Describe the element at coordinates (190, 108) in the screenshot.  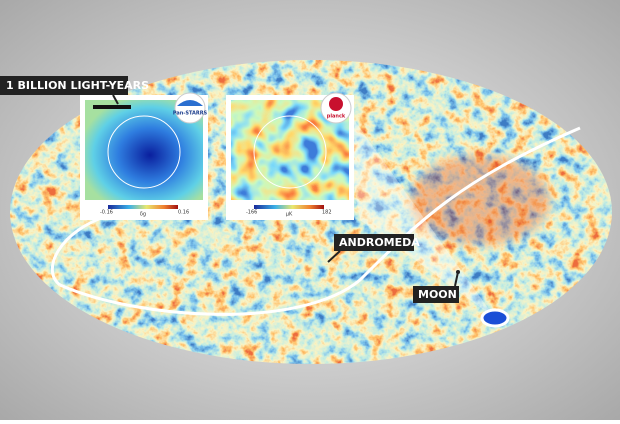
I see `logo` at that location.